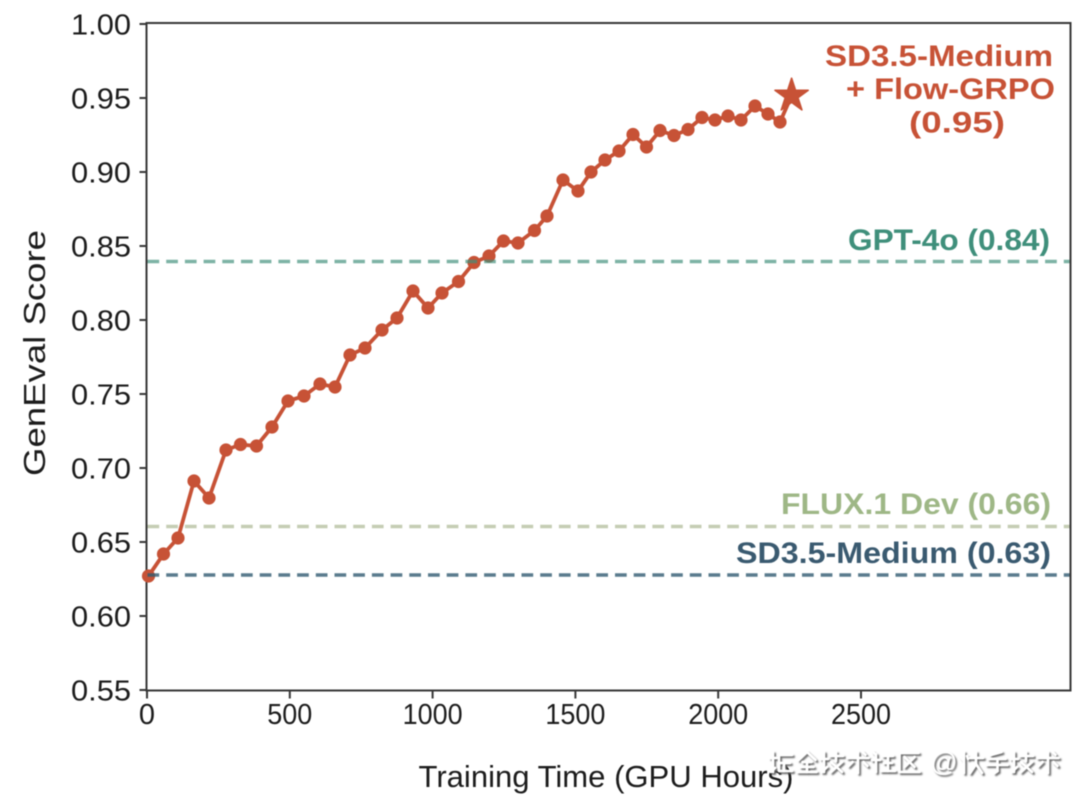 The width and height of the screenshot is (1080, 800). Describe the element at coordinates (289, 715) in the screenshot. I see `svg-text: 500` at that location.